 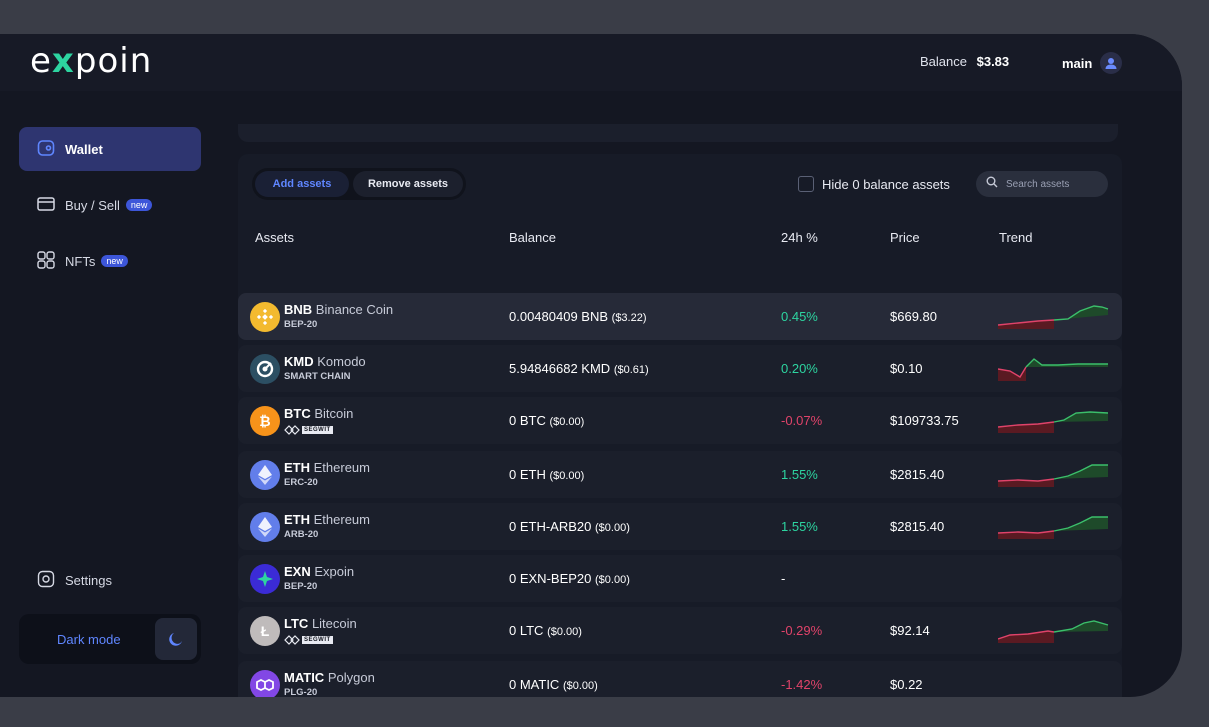 I want to click on asset-balance: 0 EXN-BEP20 ($0.00), so click(x=569, y=578).